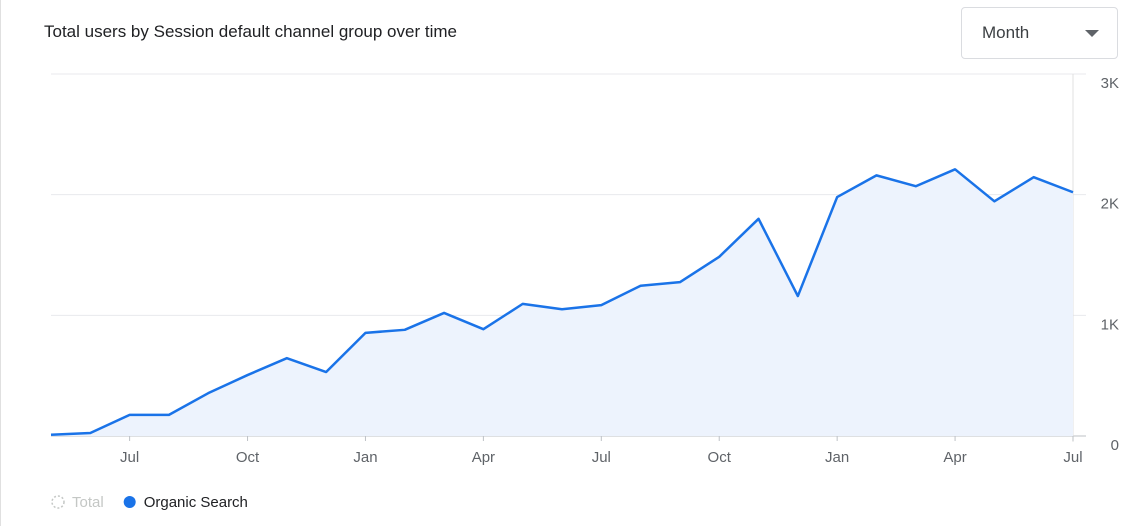 The height and width of the screenshot is (526, 1142). I want to click on period-dropdown: Month, so click(1039, 33).